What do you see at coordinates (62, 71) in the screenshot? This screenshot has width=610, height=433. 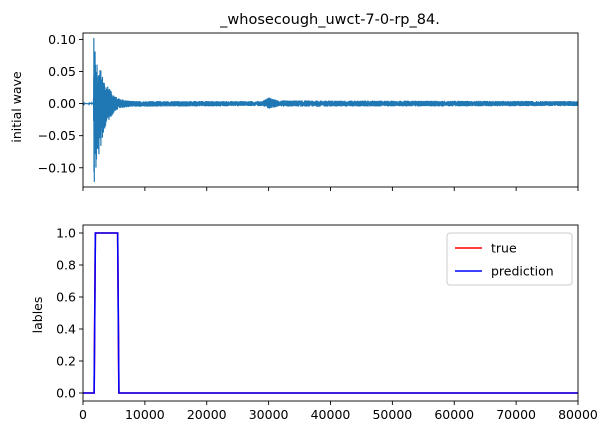 I see `waveform-y-tick-label: 0.05` at bounding box center [62, 71].